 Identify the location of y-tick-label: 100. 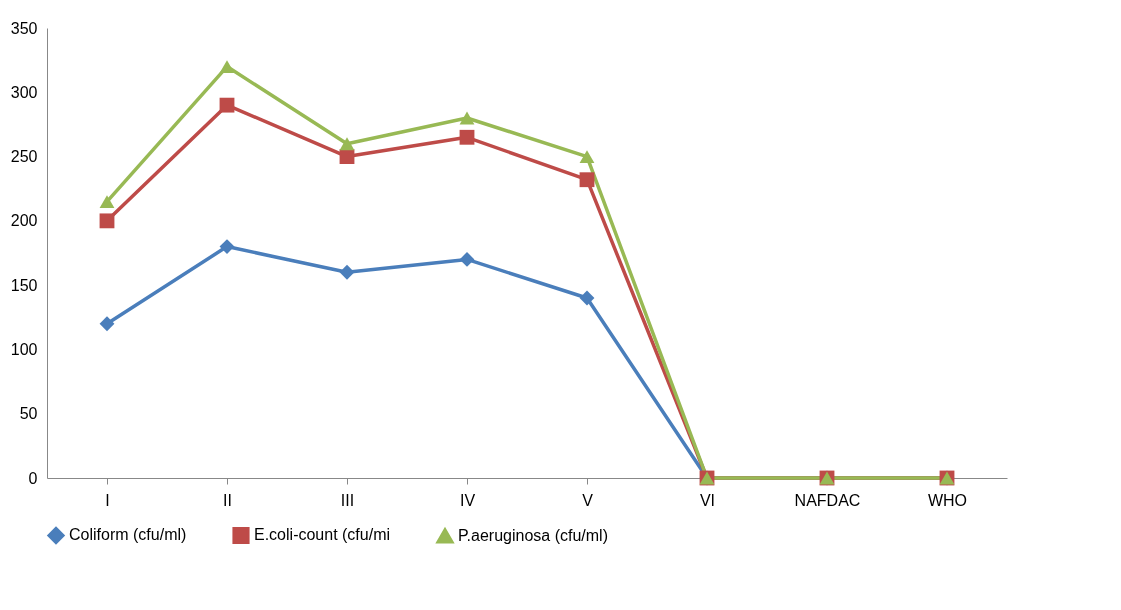
(24, 349).